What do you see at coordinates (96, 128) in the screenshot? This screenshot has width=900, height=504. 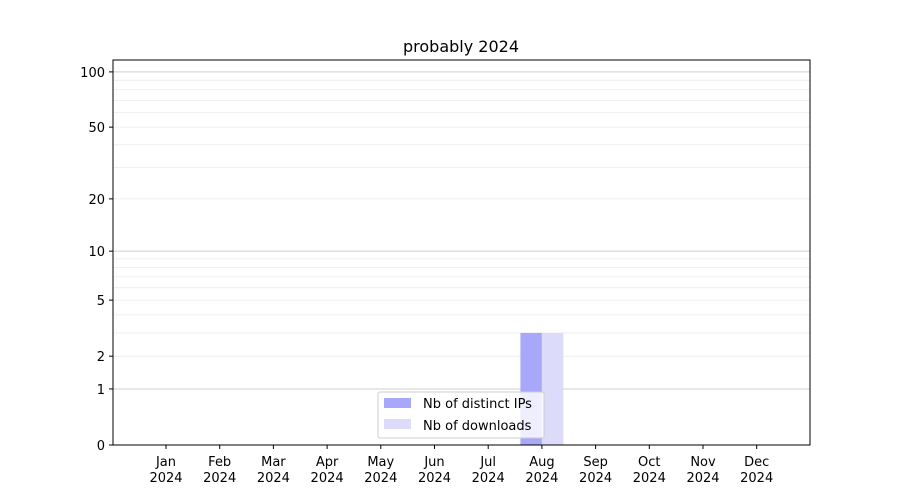 I see `y-tick-label: 50` at bounding box center [96, 128].